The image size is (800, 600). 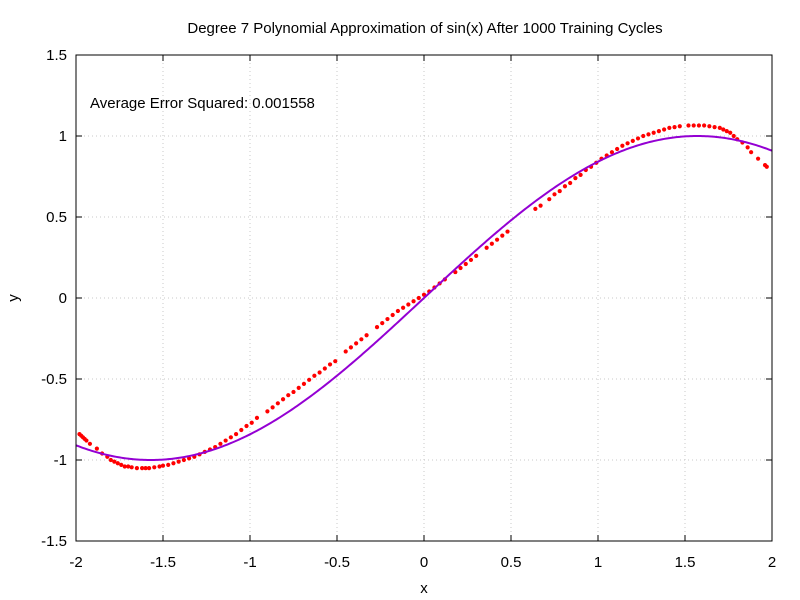 I want to click on y-tick-label: 1.5, so click(x=56, y=55).